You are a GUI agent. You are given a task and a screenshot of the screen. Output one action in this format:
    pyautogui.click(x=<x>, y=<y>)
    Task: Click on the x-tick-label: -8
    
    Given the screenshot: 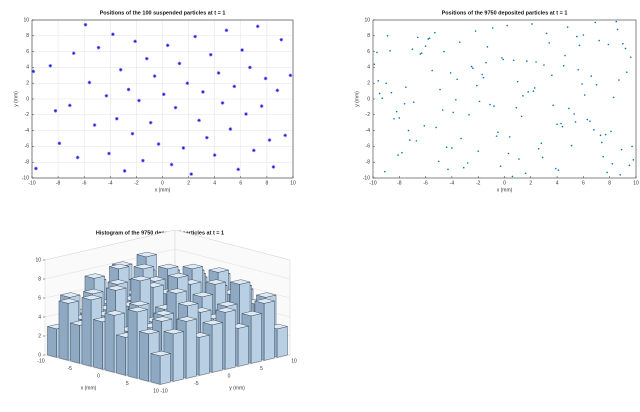 What is the action you would take?
    pyautogui.click(x=399, y=183)
    